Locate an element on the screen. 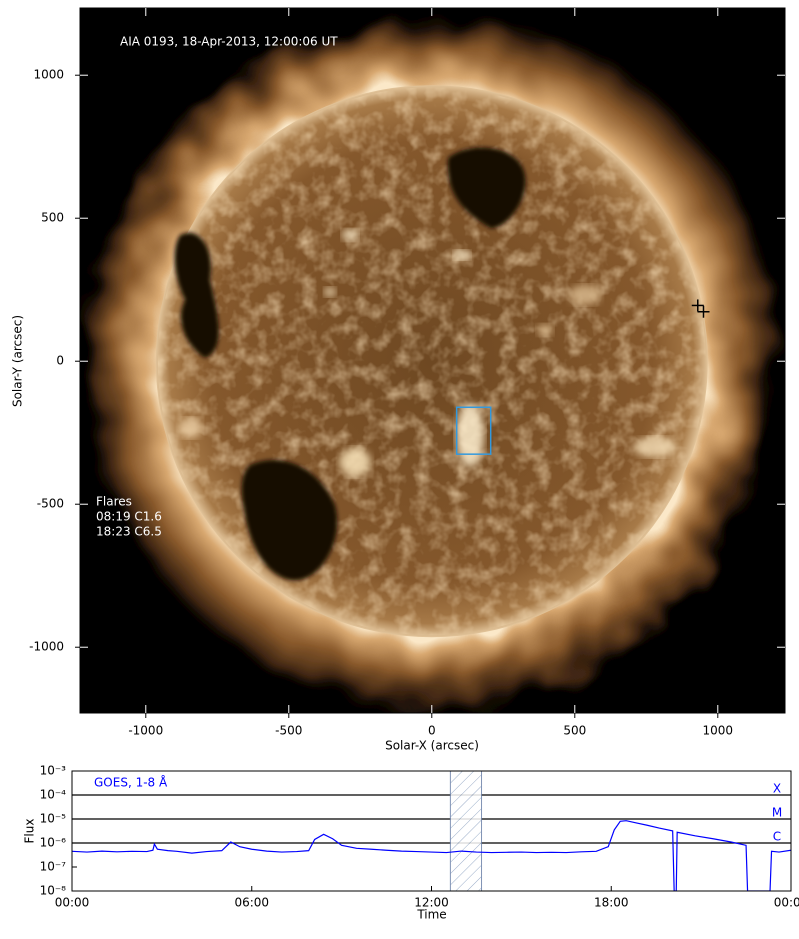 The width and height of the screenshot is (799, 939). y-tick-label: 10⁻⁴ is located at coordinates (53, 795).